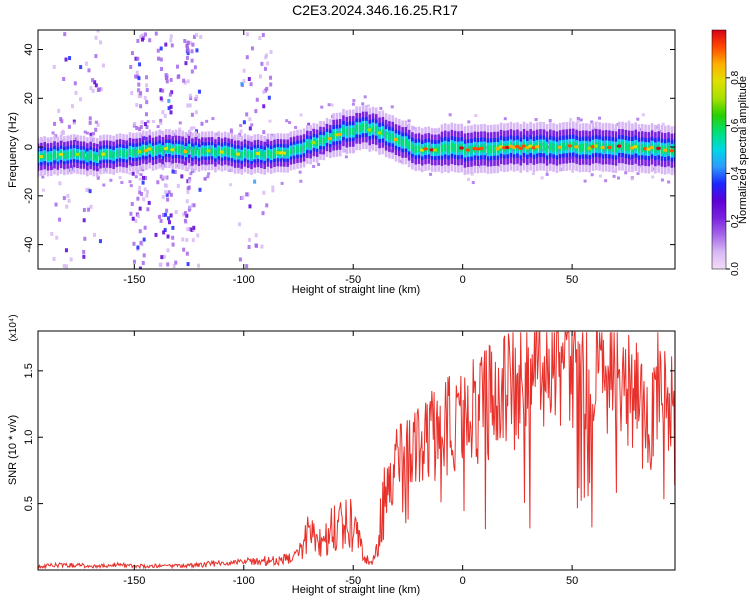  I want to click on y-tick-label: 20, so click(29, 98).